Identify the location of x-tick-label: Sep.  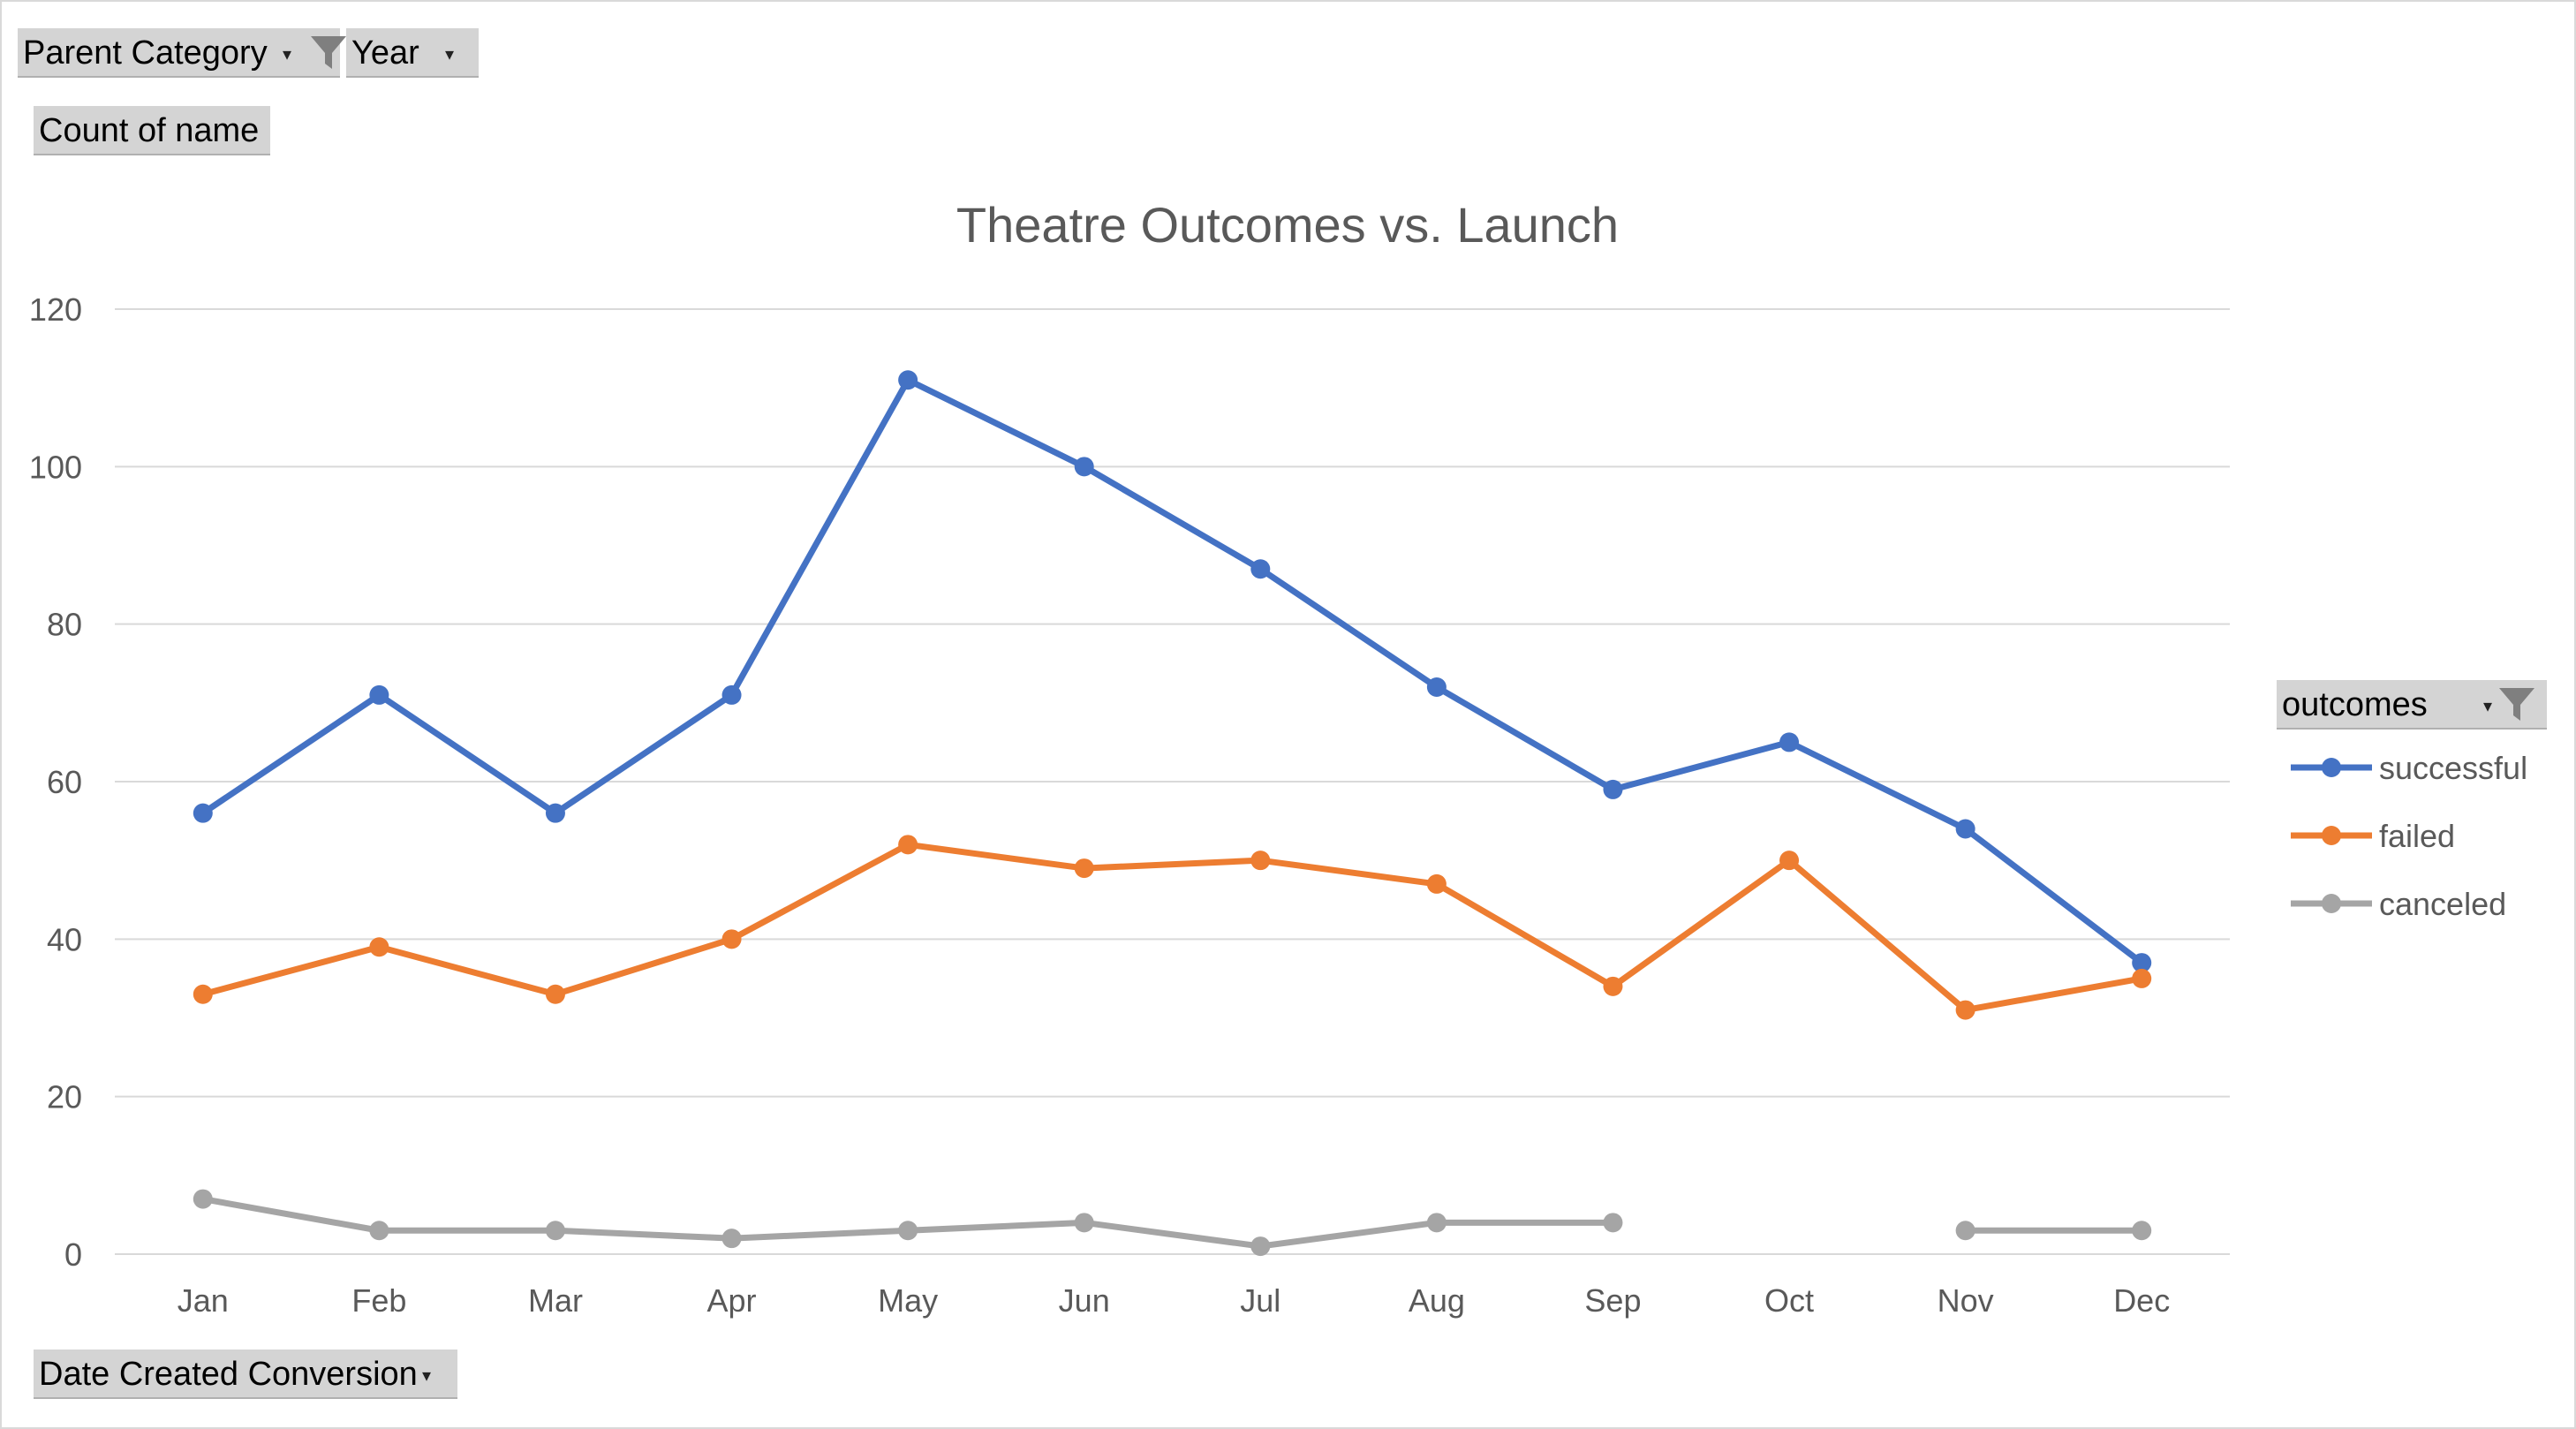
(1612, 1301).